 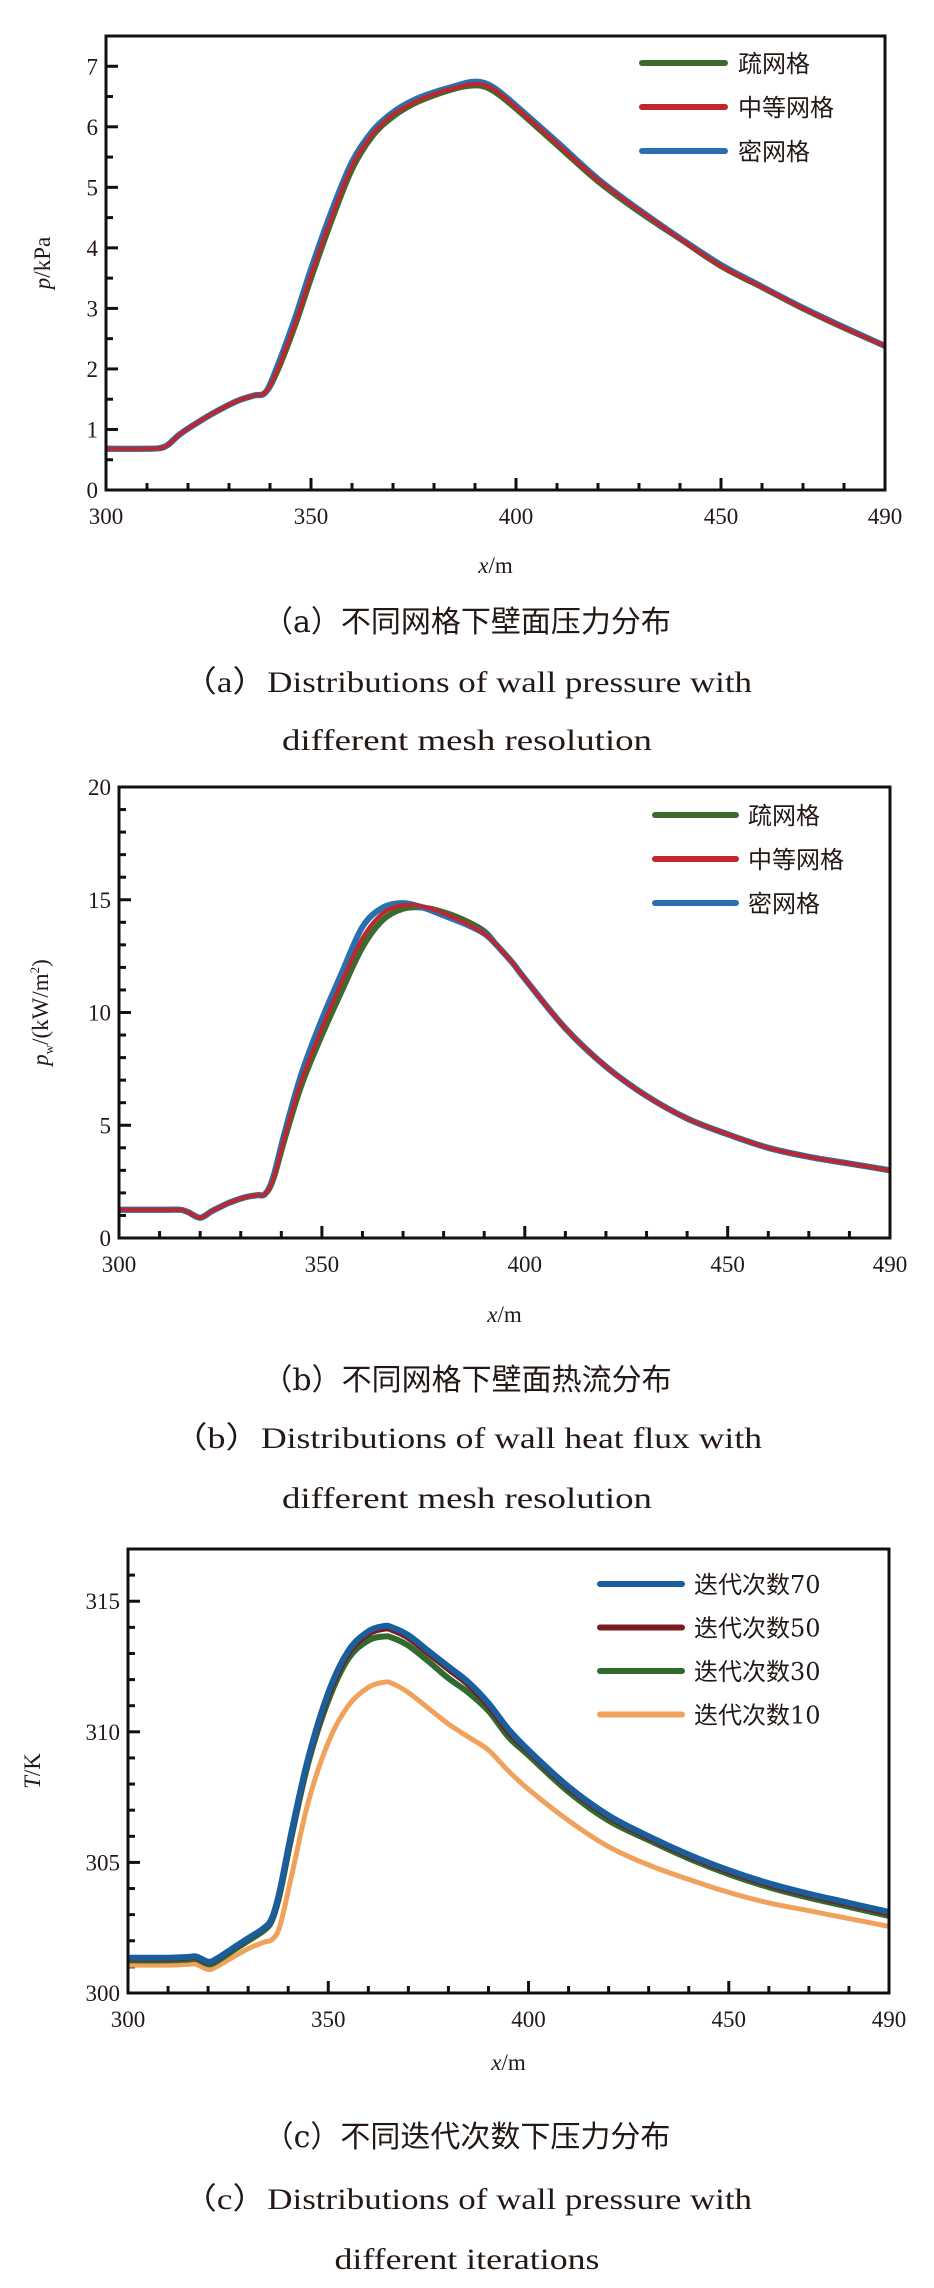 What do you see at coordinates (467, 2259) in the screenshot?
I see `chart-c-caption-en-line2: different iterations` at bounding box center [467, 2259].